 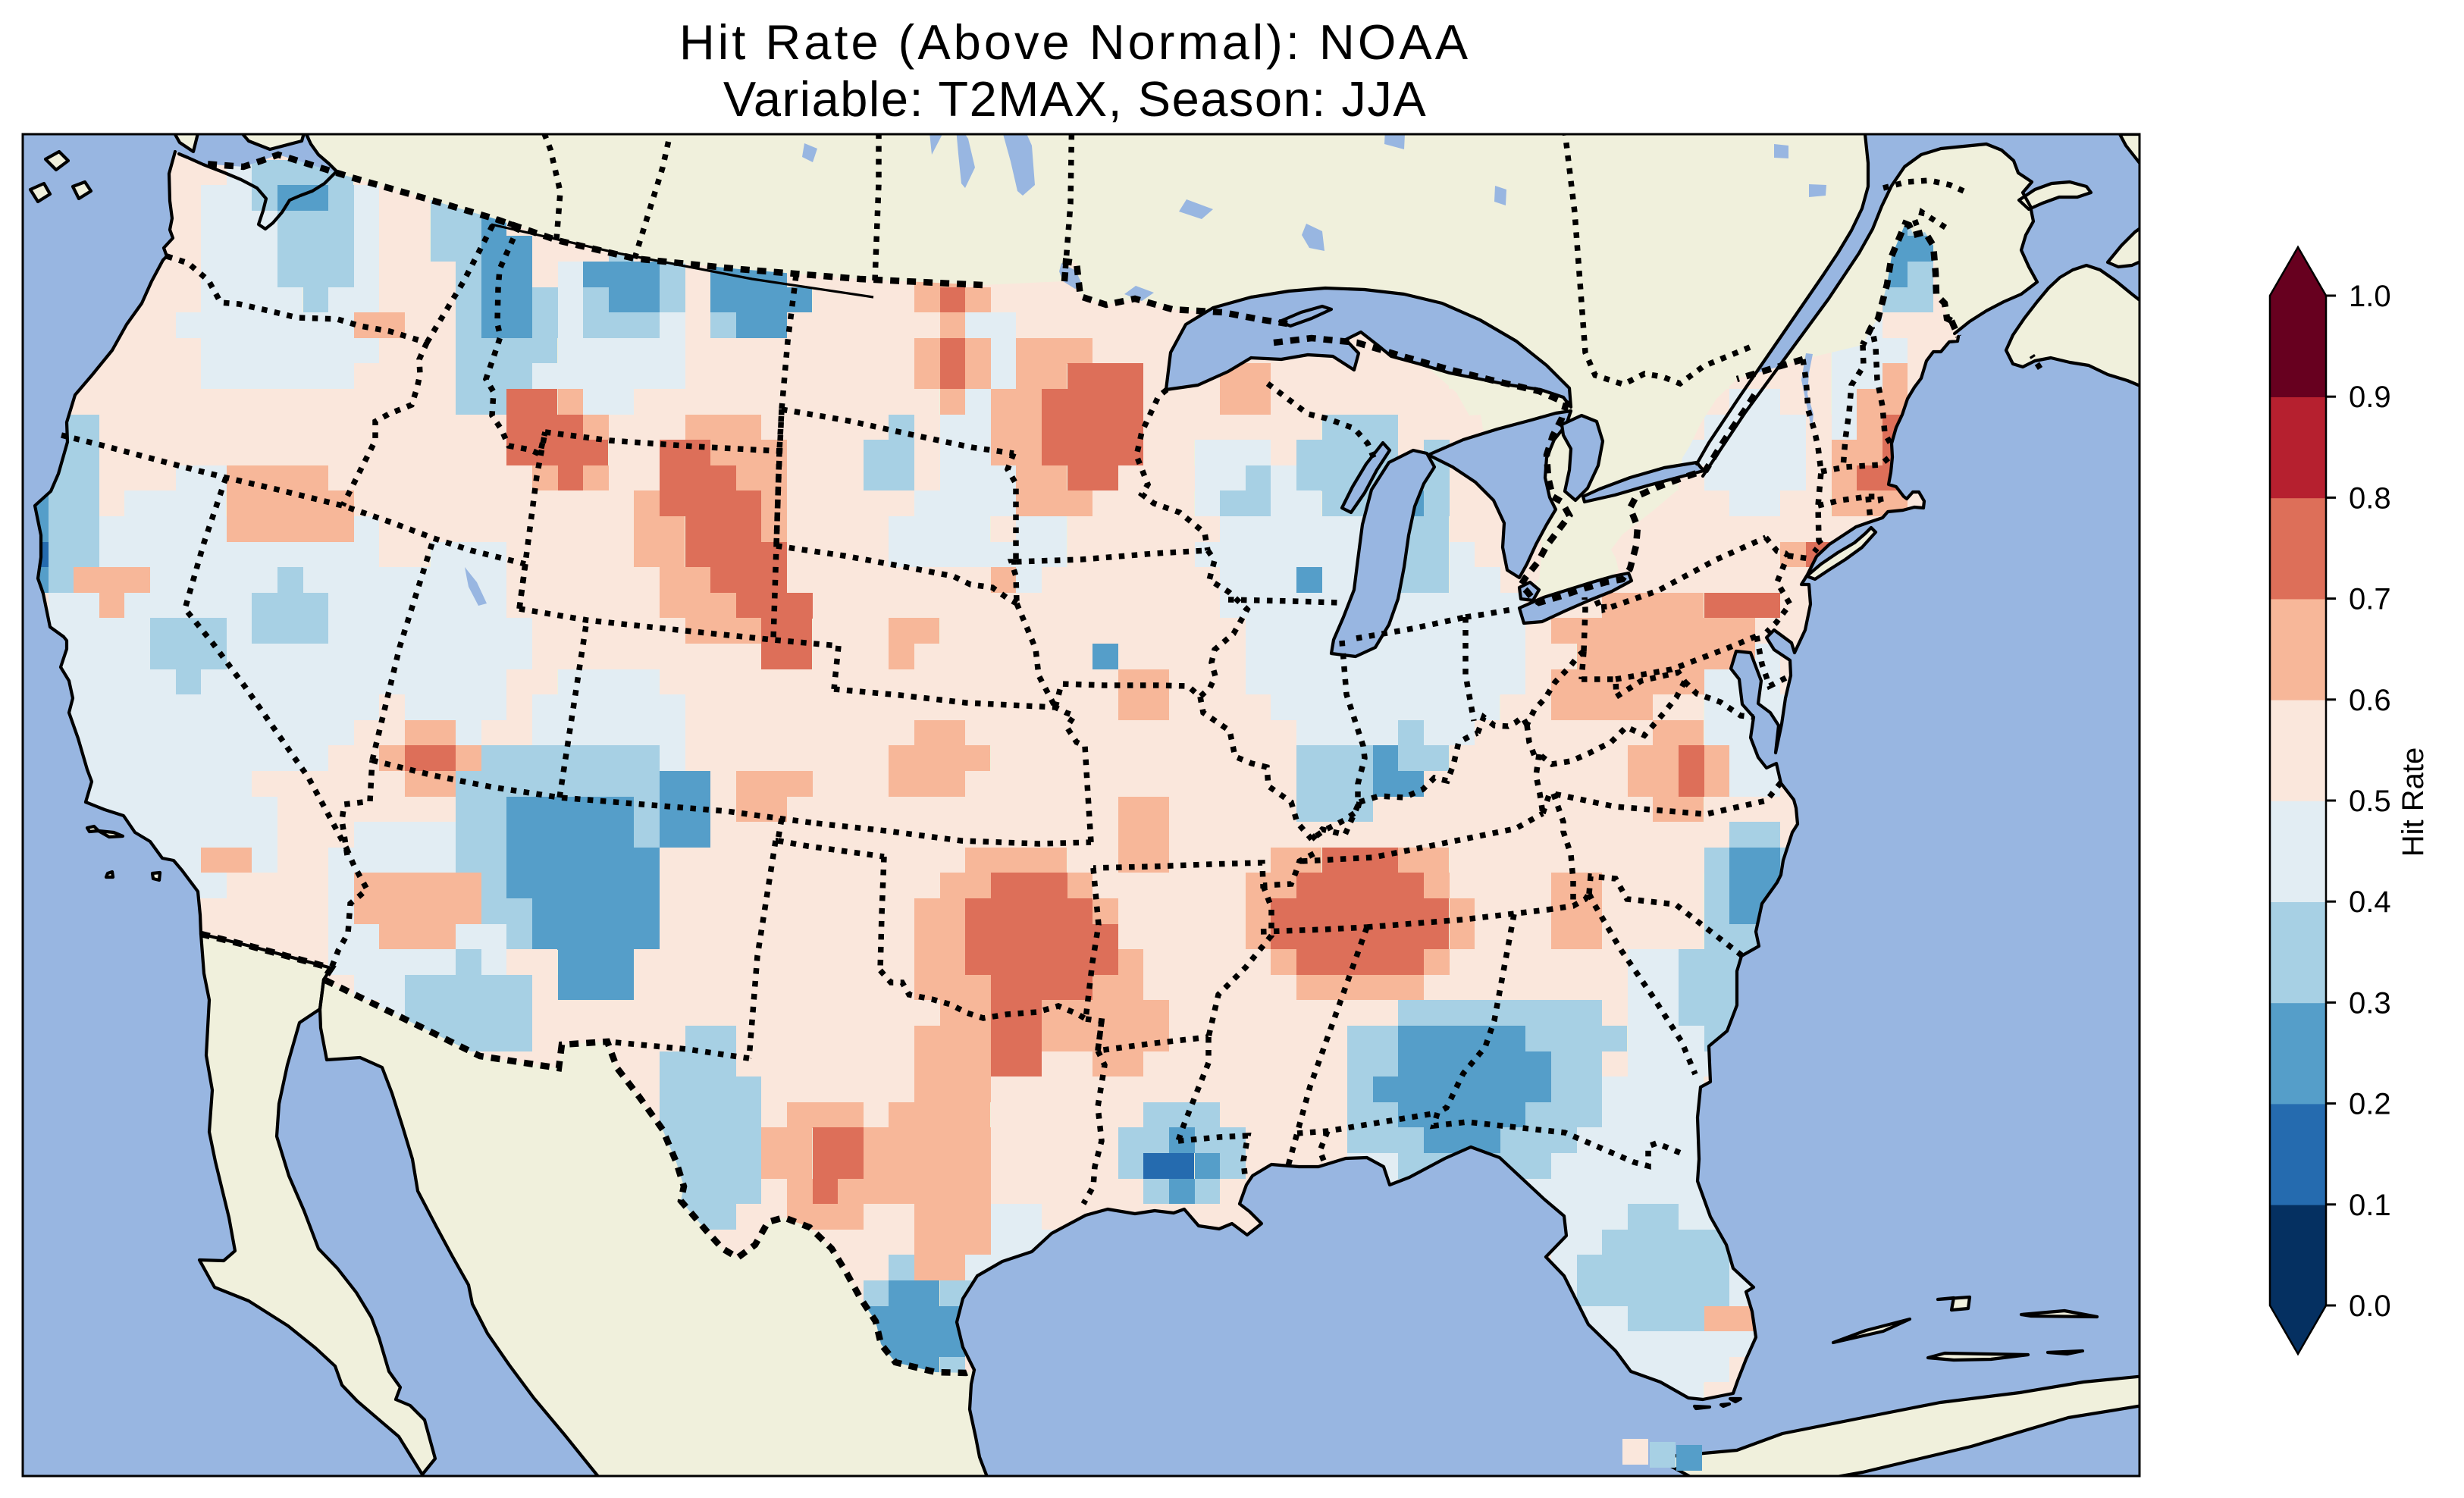 I want to click on svg-text: 0.4, so click(x=2370, y=902).